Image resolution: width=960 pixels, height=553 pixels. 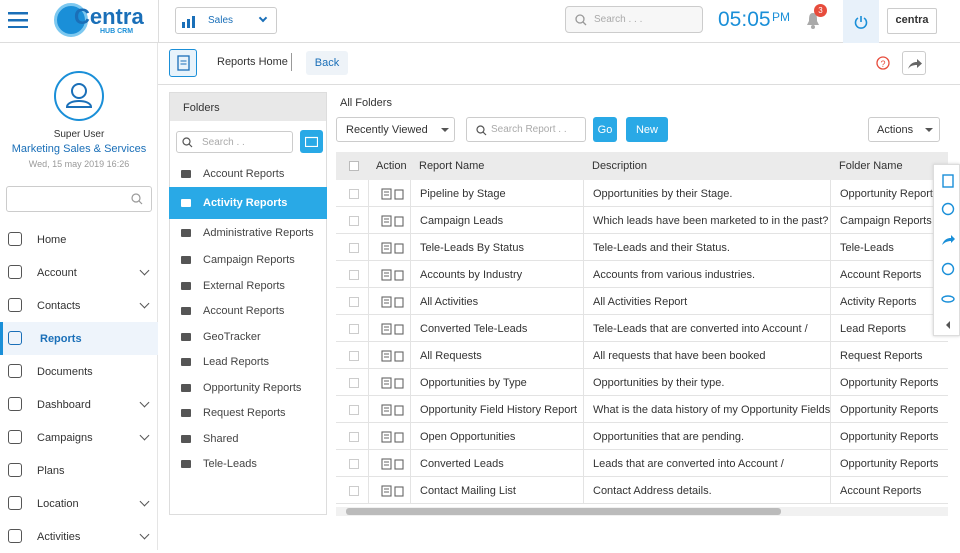 What do you see at coordinates (912, 21) in the screenshot?
I see `brand-box: centra` at bounding box center [912, 21].